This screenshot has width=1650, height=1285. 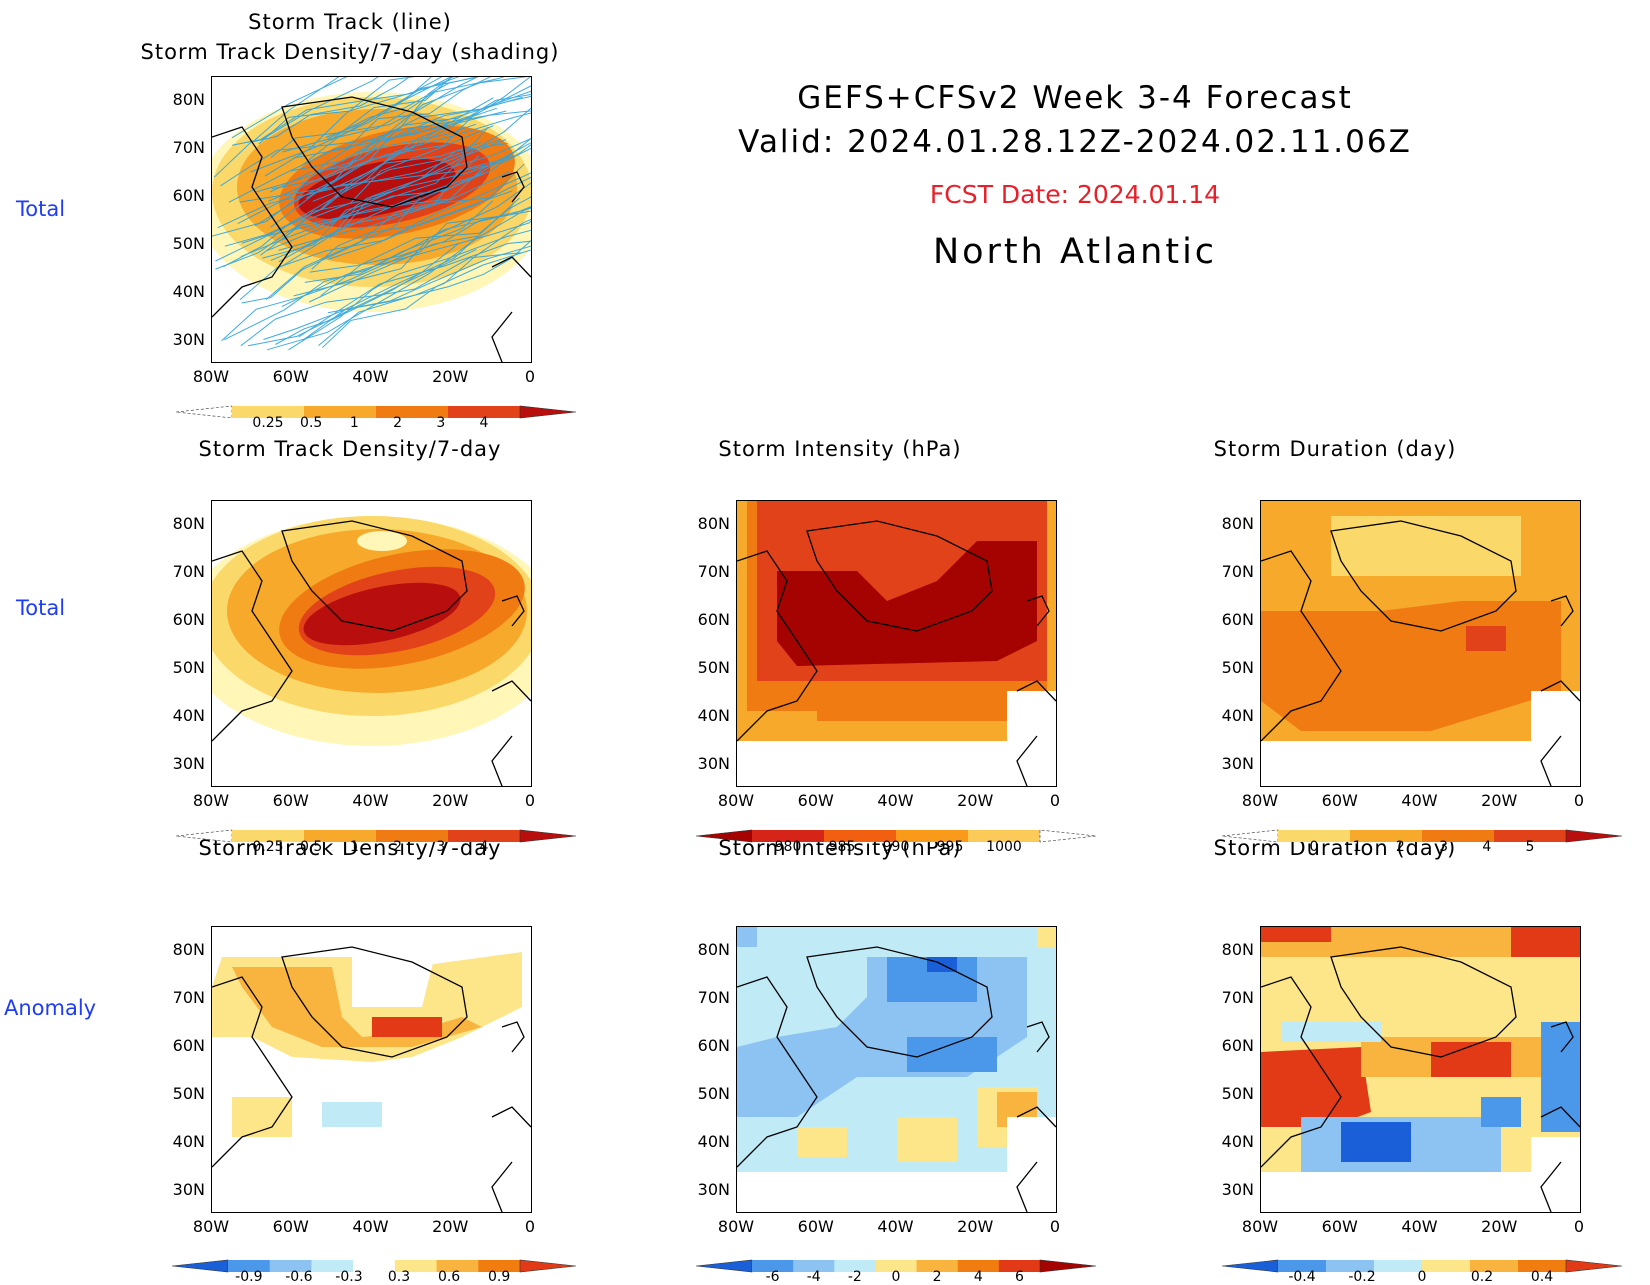 I want to click on colorbar-tick-label: -0.9, so click(x=249, y=1277).